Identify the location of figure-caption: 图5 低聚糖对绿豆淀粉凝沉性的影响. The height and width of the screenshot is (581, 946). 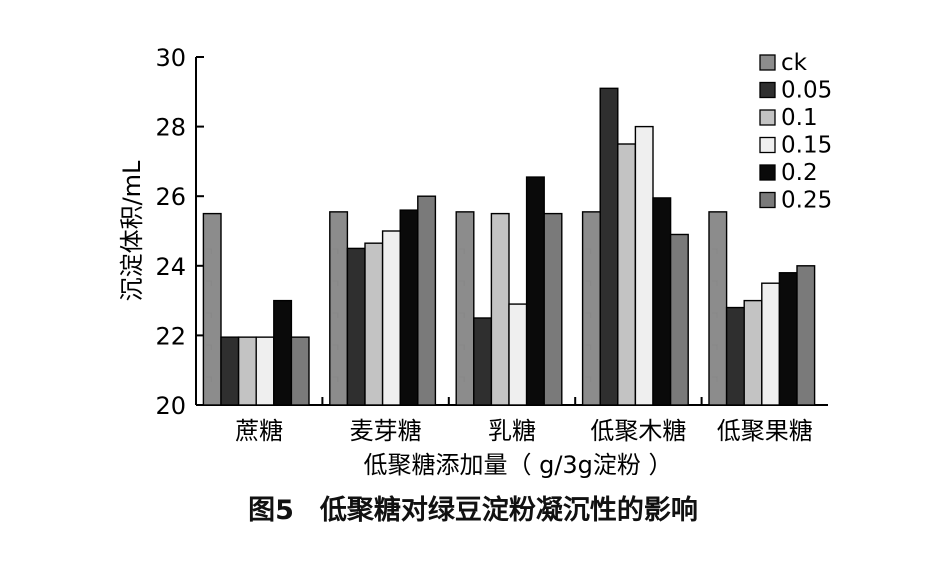
(473, 507).